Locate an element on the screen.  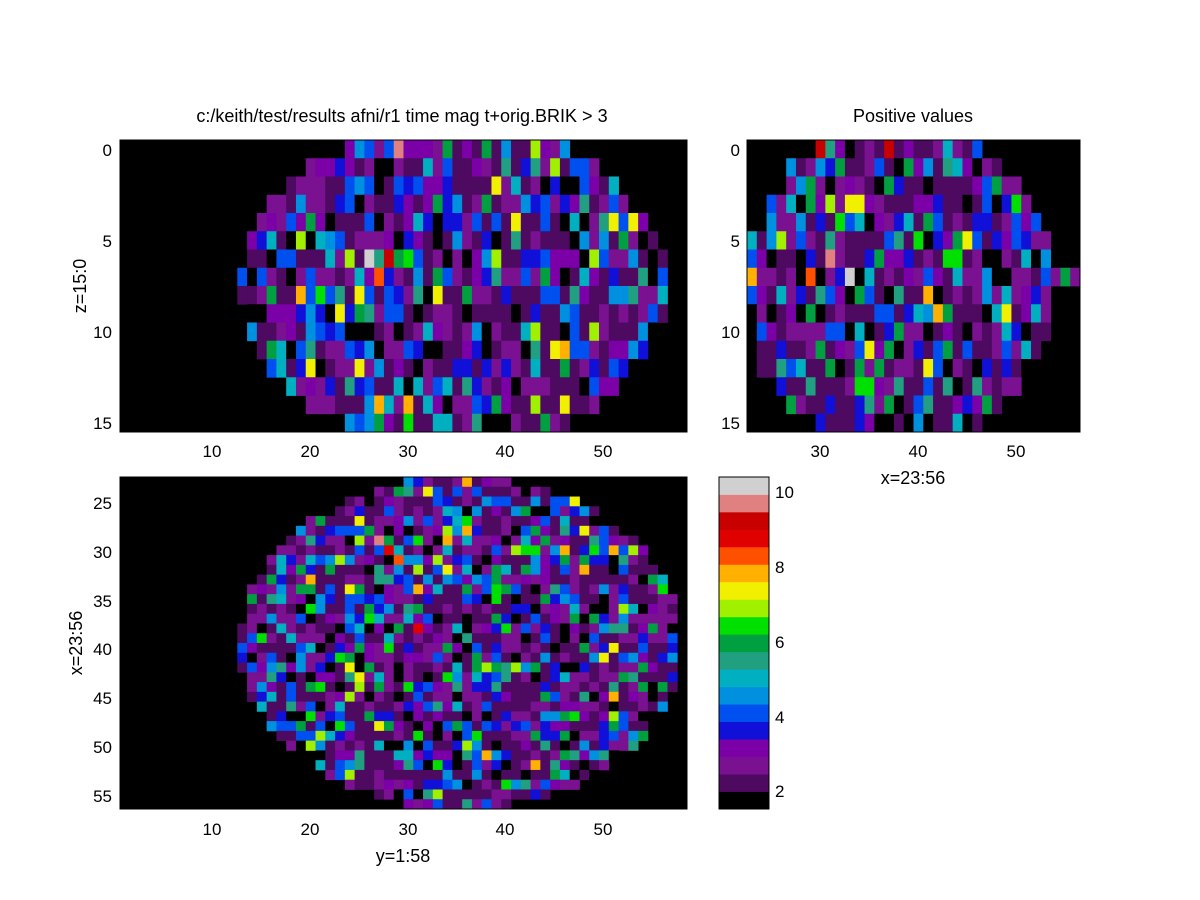
colorbar-tick: 2 is located at coordinates (779, 791).